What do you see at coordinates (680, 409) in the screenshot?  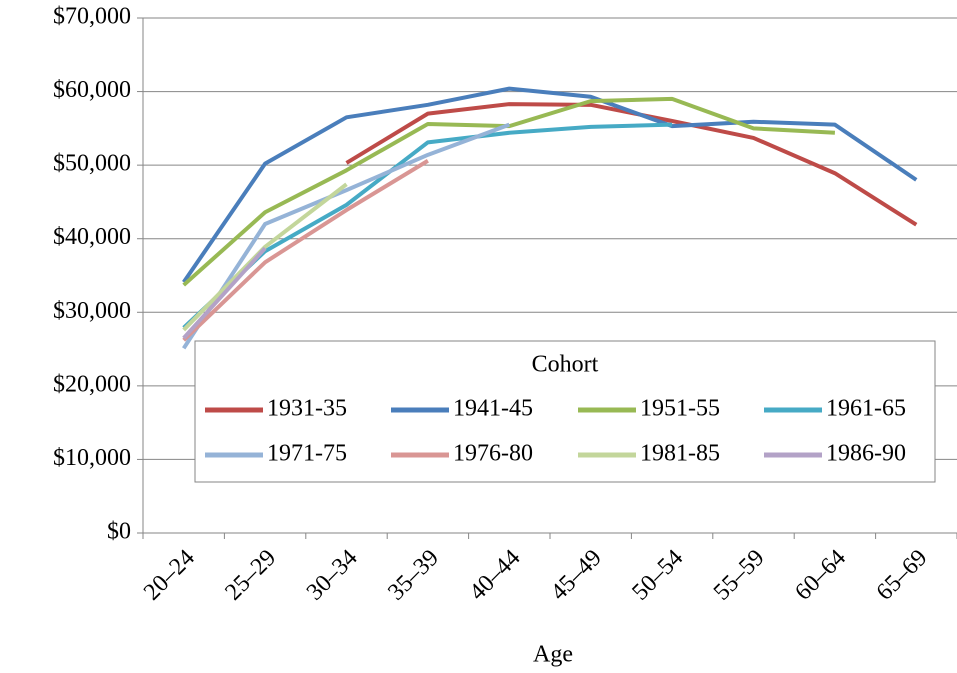 I see `legend-label: 1951-55` at bounding box center [680, 409].